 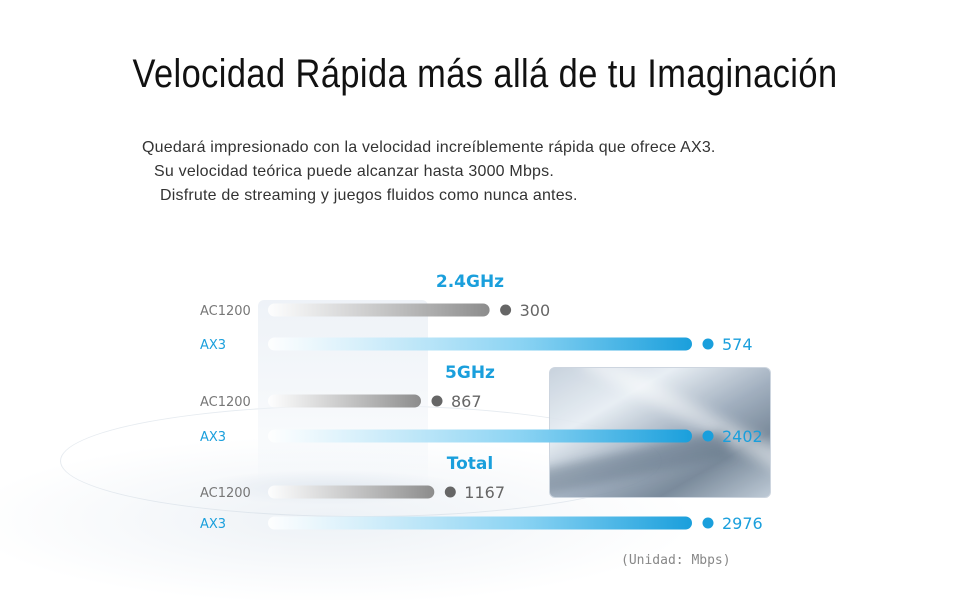 What do you see at coordinates (343, 392) in the screenshot?
I see `router-background-image` at bounding box center [343, 392].